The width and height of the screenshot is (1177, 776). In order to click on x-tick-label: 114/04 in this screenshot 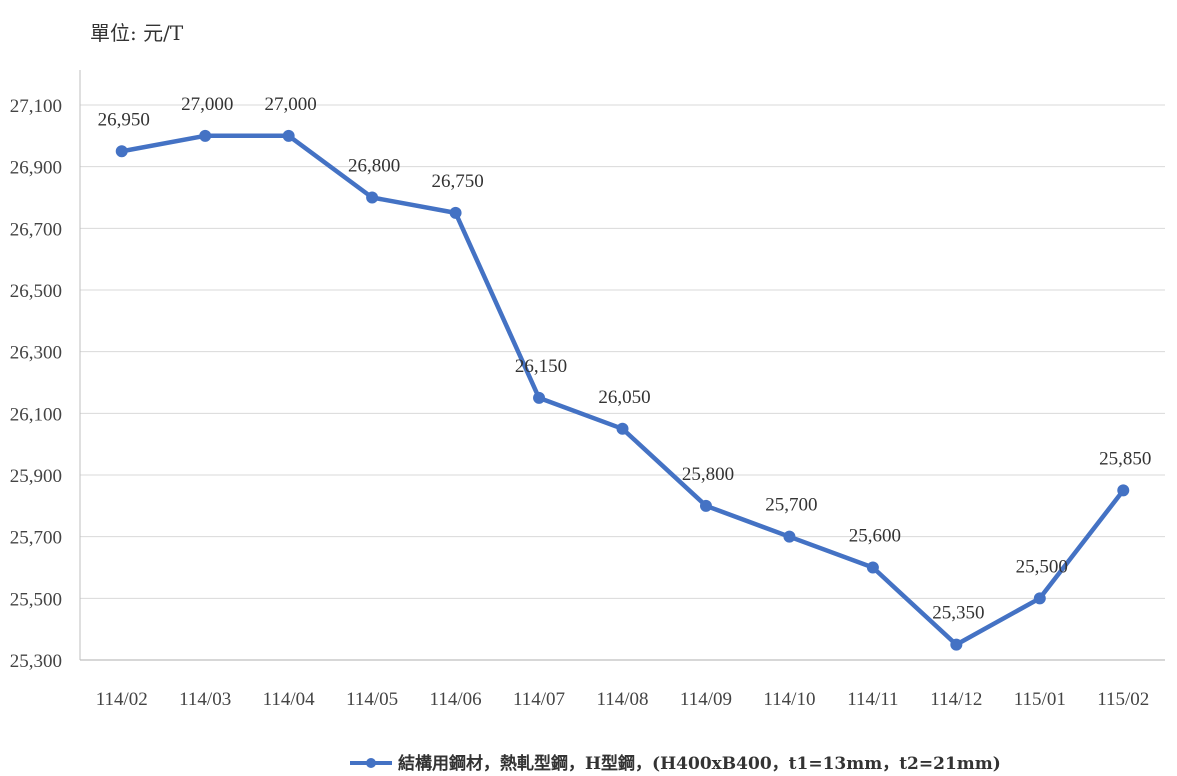, I will do `click(289, 699)`.